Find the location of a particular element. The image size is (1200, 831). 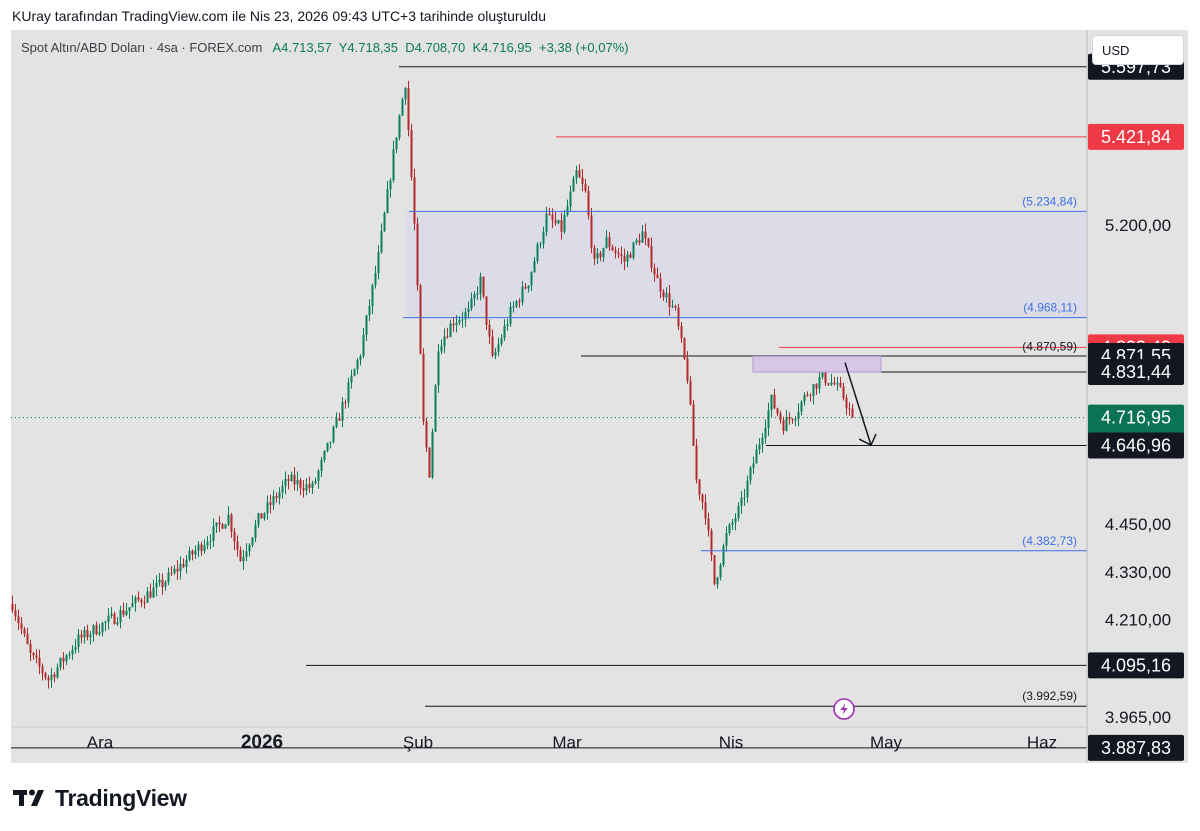

fib-level-label: (4.870,59) is located at coordinates (1049, 346).